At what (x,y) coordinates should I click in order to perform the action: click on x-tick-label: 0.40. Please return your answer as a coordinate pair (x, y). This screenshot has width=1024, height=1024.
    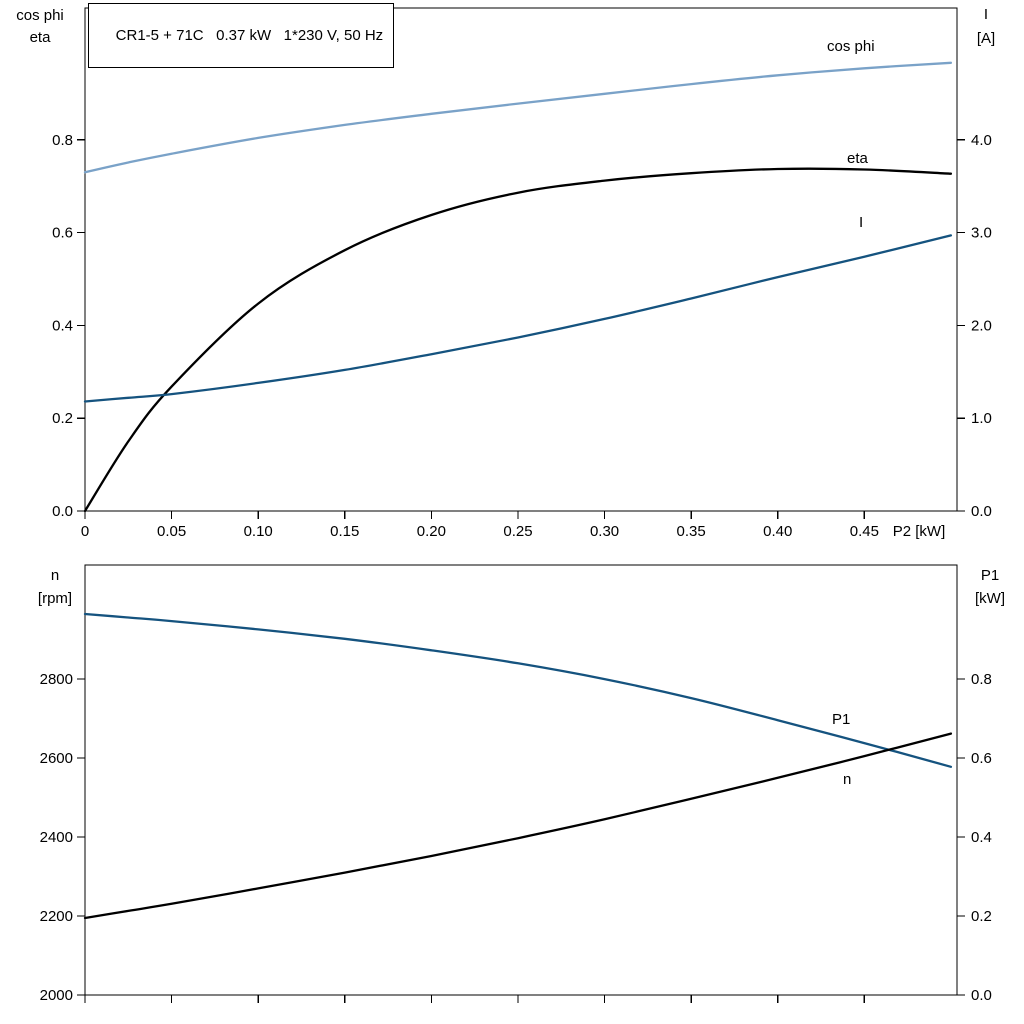
    Looking at the image, I should click on (777, 531).